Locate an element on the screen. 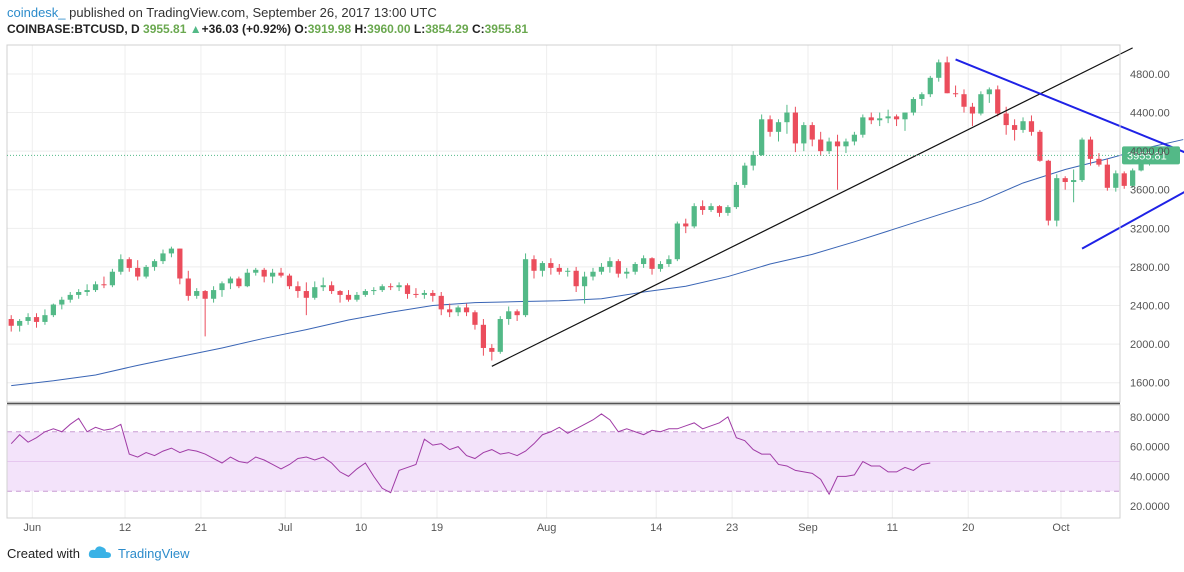 The width and height of the screenshot is (1184, 572). date-tick-label: 14 is located at coordinates (656, 528).